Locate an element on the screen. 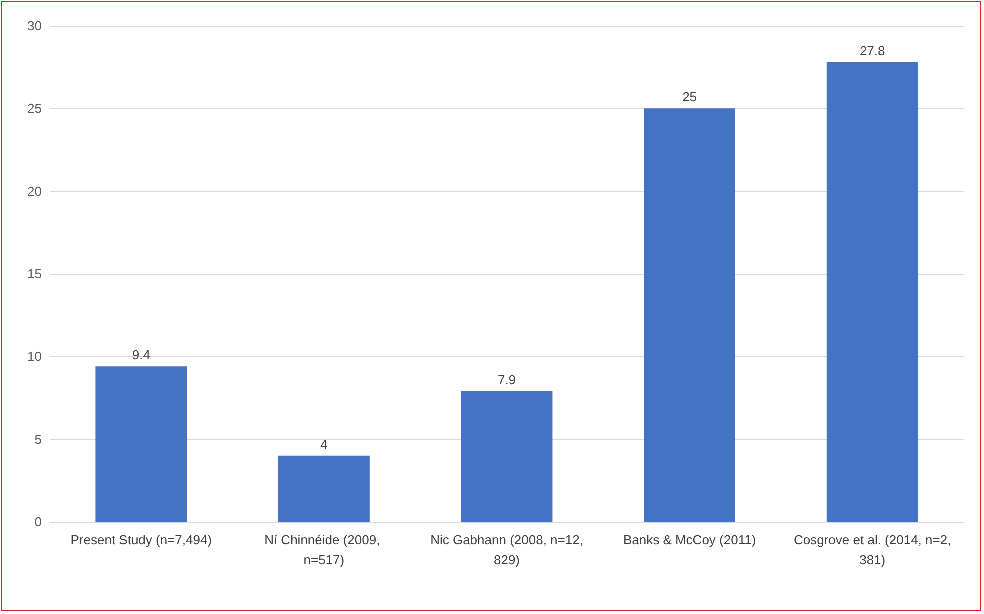  data-label: 27.8 is located at coordinates (873, 50).